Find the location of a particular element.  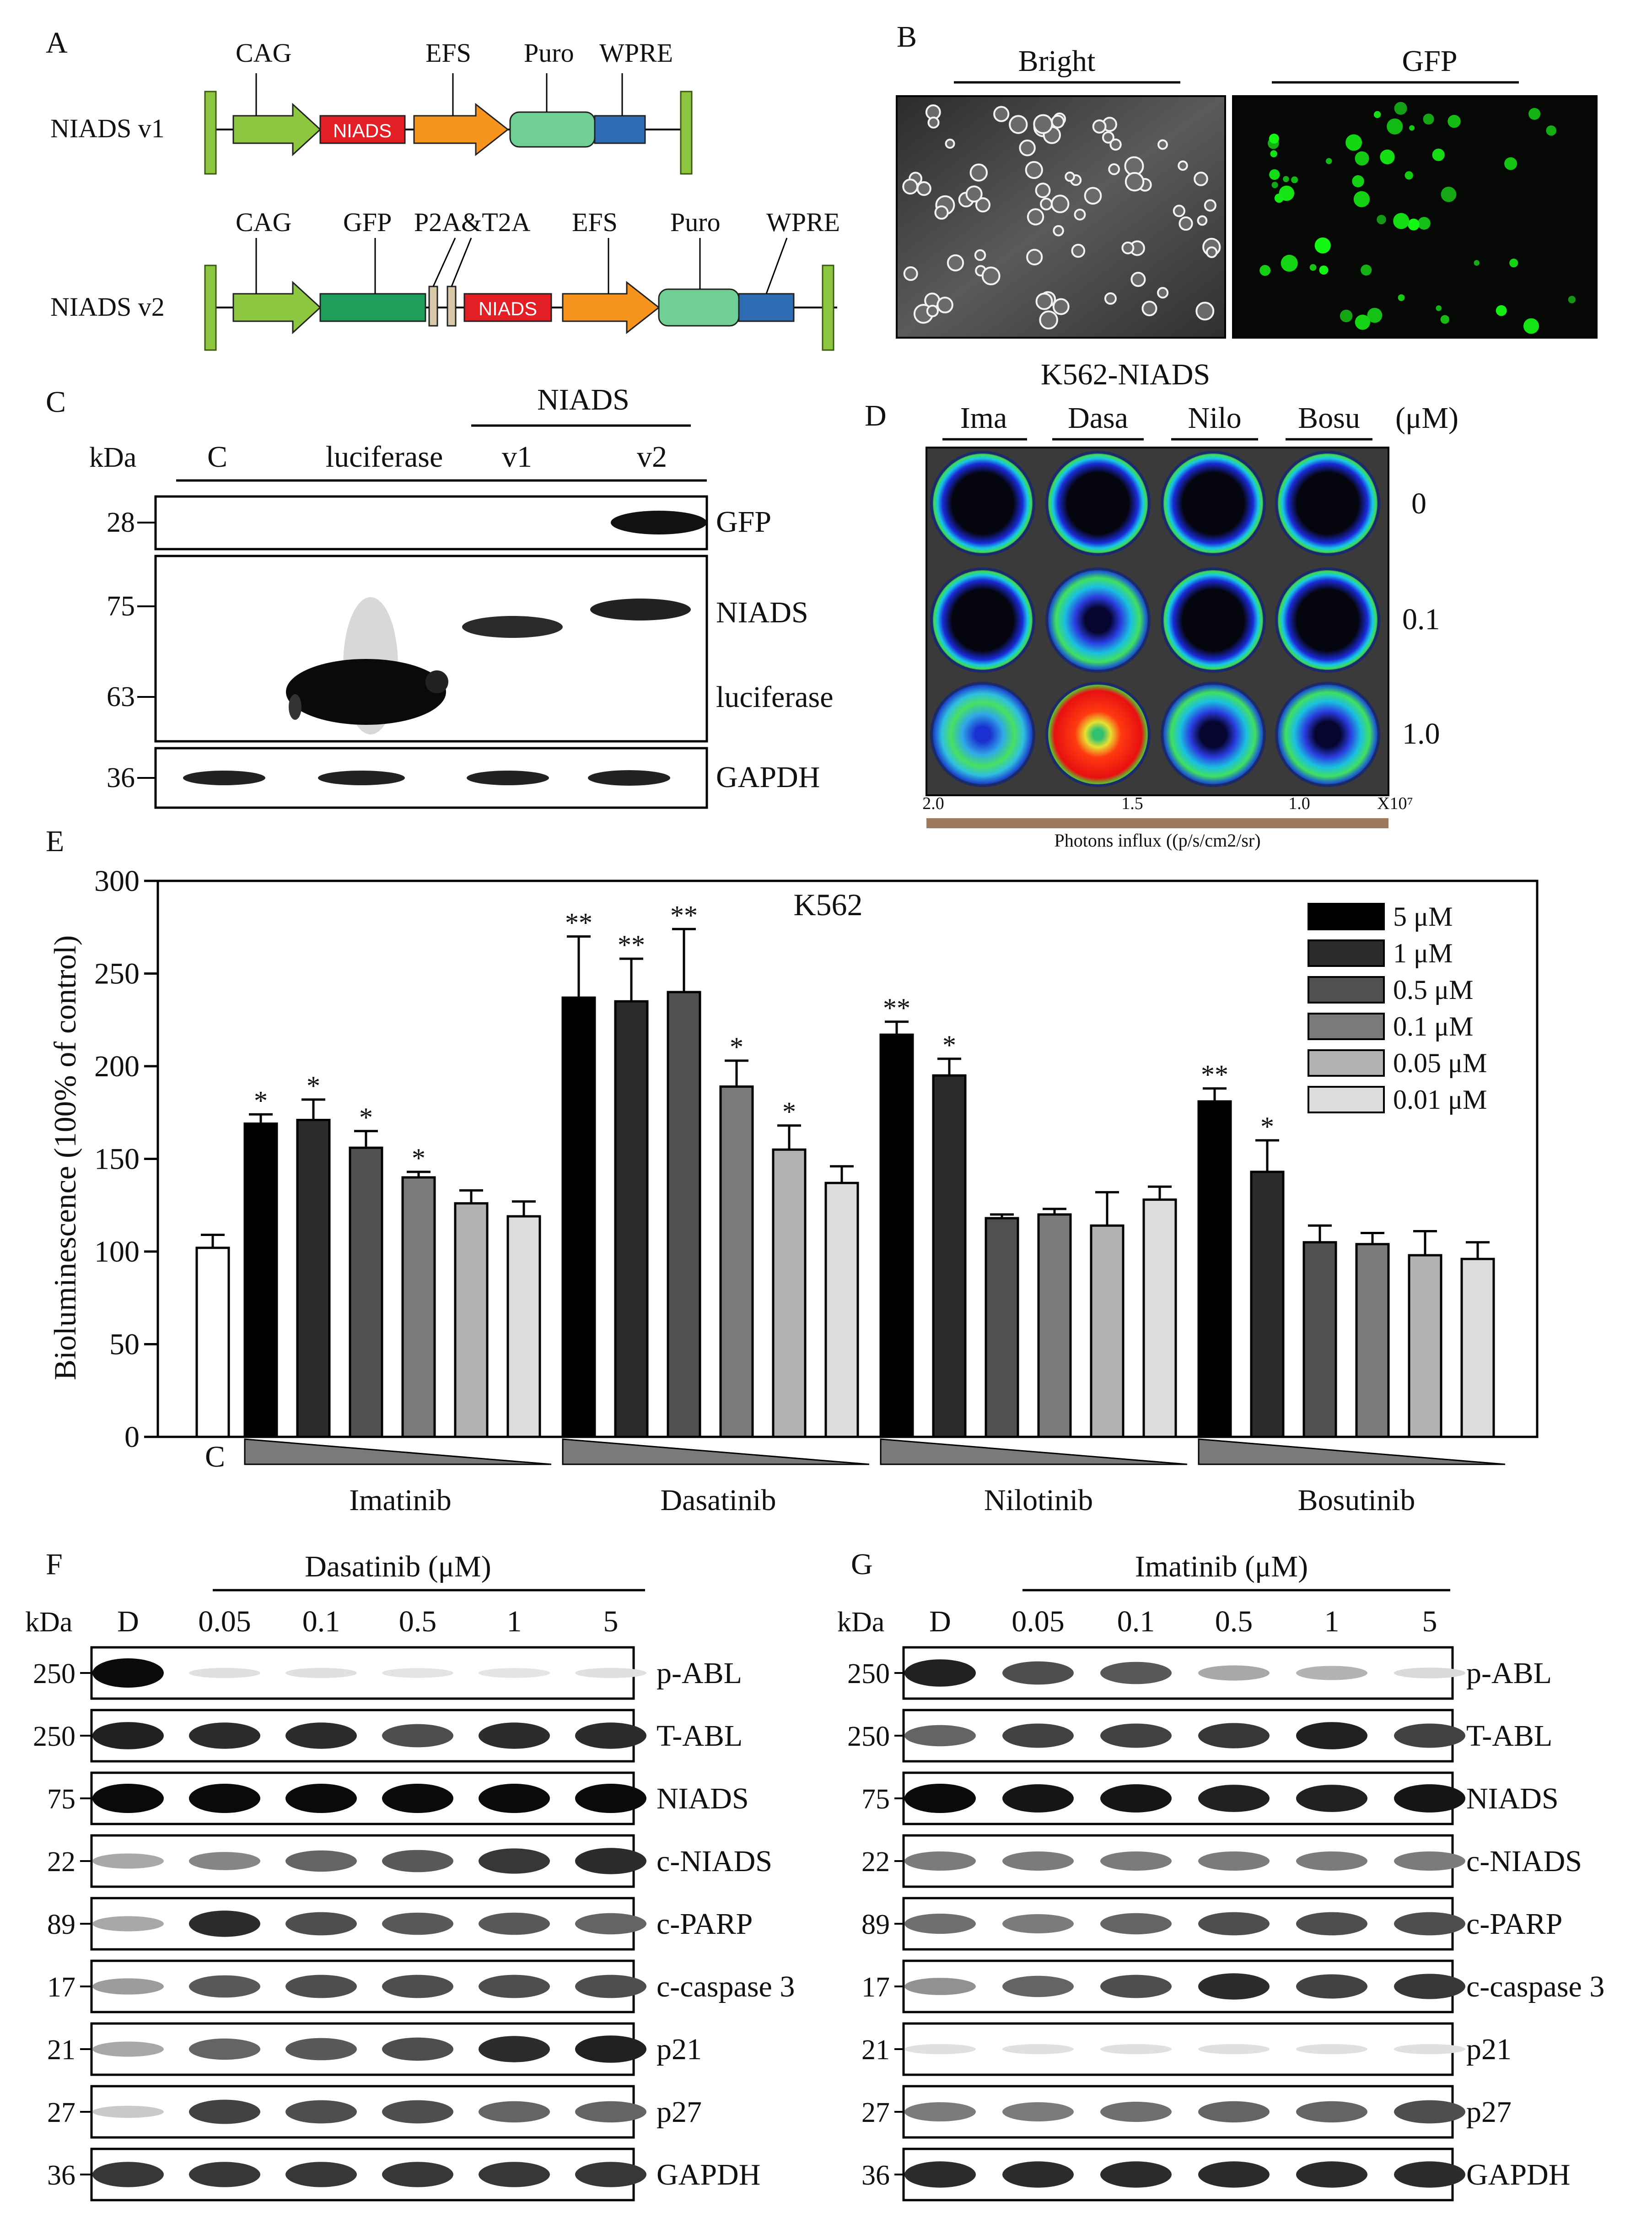

lane-label-v2: v2 is located at coordinates (652, 457).